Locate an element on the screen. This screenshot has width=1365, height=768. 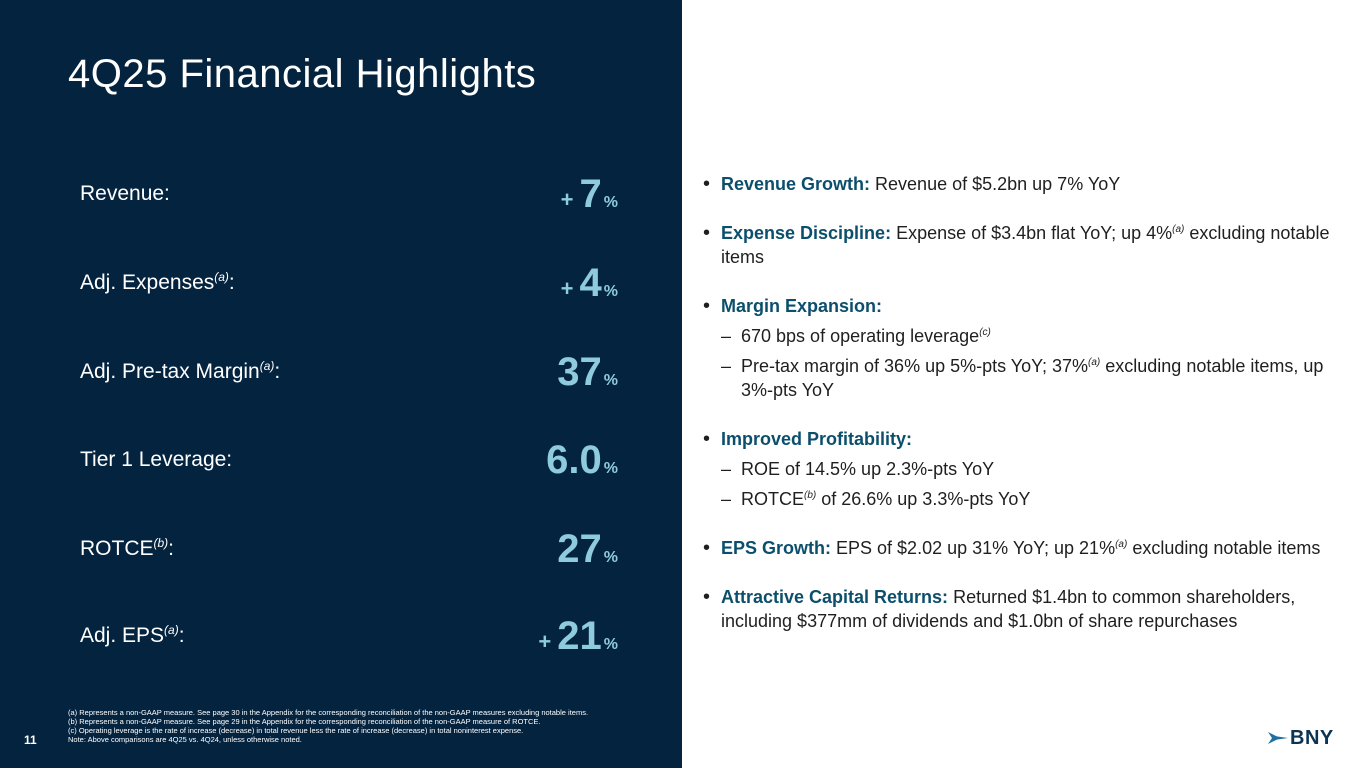
bullet-margin-expansion: Margin Expansion: is located at coordinates (1023, 306).